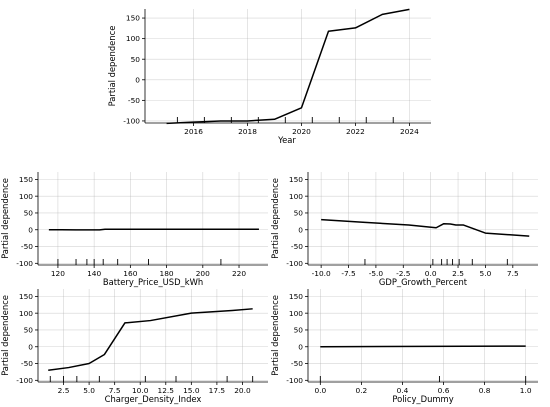 The image size is (550, 407). What do you see at coordinates (355, 131) in the screenshot?
I see `x-tick-label: 2022` at bounding box center [355, 131].